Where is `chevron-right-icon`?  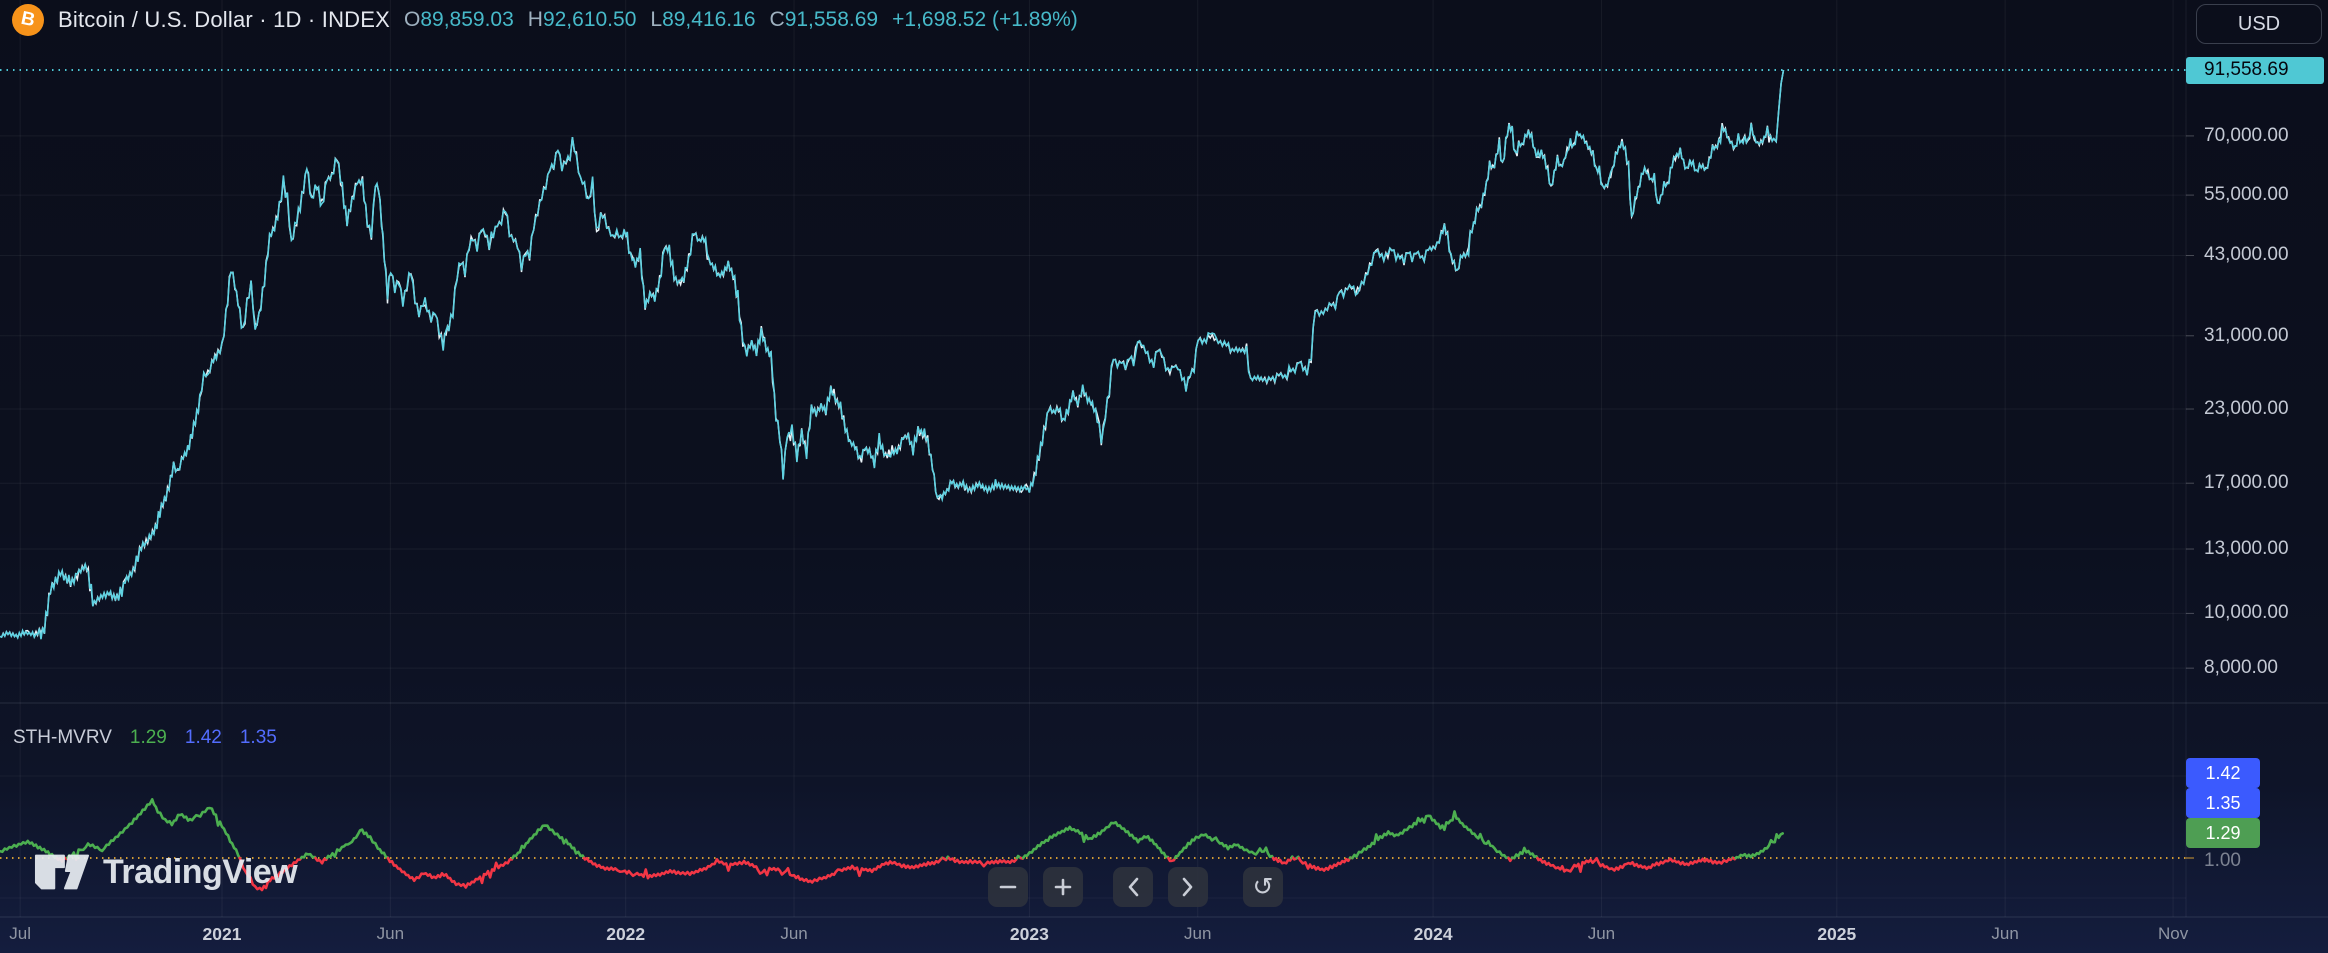
chevron-right-icon is located at coordinates (1187, 887).